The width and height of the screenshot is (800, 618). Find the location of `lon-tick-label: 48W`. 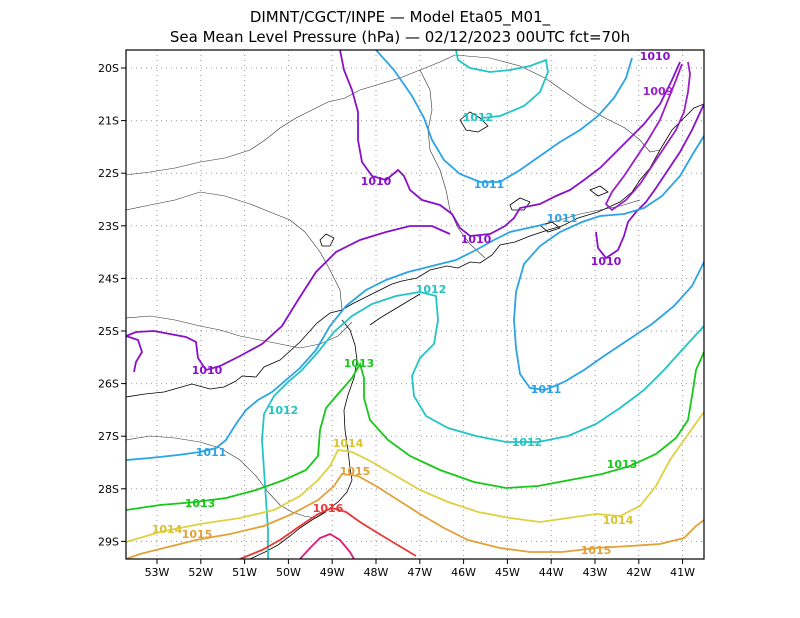

lon-tick-label: 48W is located at coordinates (376, 572).